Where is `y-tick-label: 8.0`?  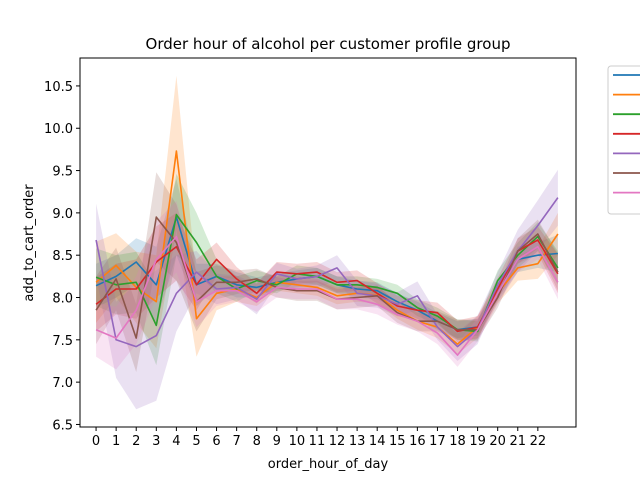
y-tick-label: 8.0 is located at coordinates (62, 299).